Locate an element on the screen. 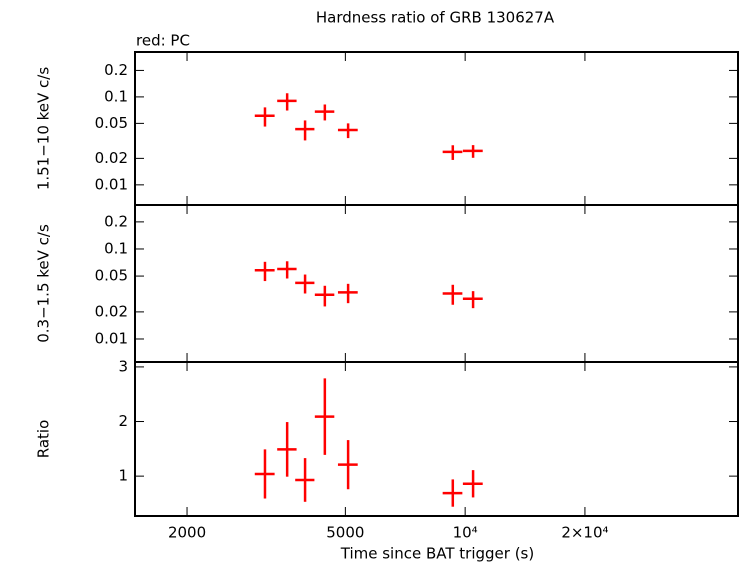  y-axis-label: 1.51−10 keV c/s is located at coordinates (44, 129).